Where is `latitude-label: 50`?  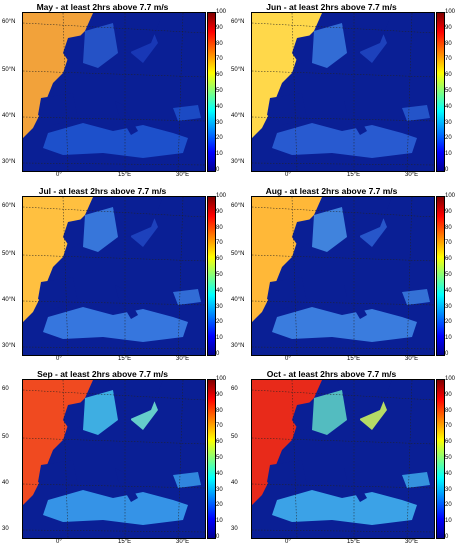 latitude-label: 50 is located at coordinates (234, 437).